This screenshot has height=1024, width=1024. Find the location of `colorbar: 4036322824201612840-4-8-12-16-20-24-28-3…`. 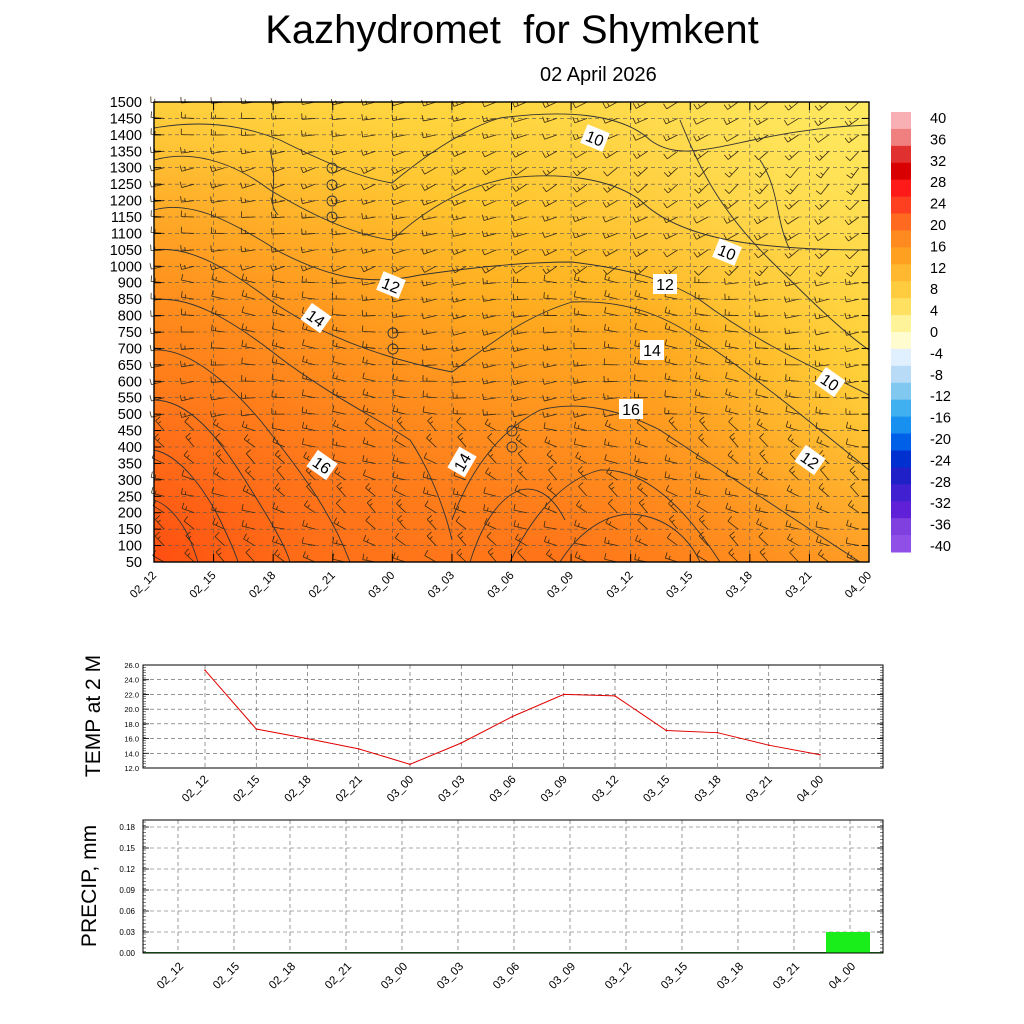

colorbar: 4036322824201612840-4-8-12-16-20-24-28-3… is located at coordinates (921, 333).